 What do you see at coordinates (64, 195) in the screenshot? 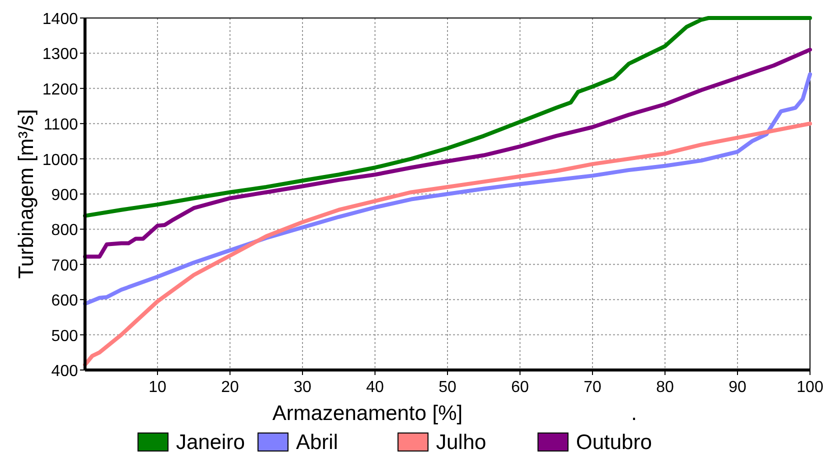
I see `y-tick-label: 900` at bounding box center [64, 195].